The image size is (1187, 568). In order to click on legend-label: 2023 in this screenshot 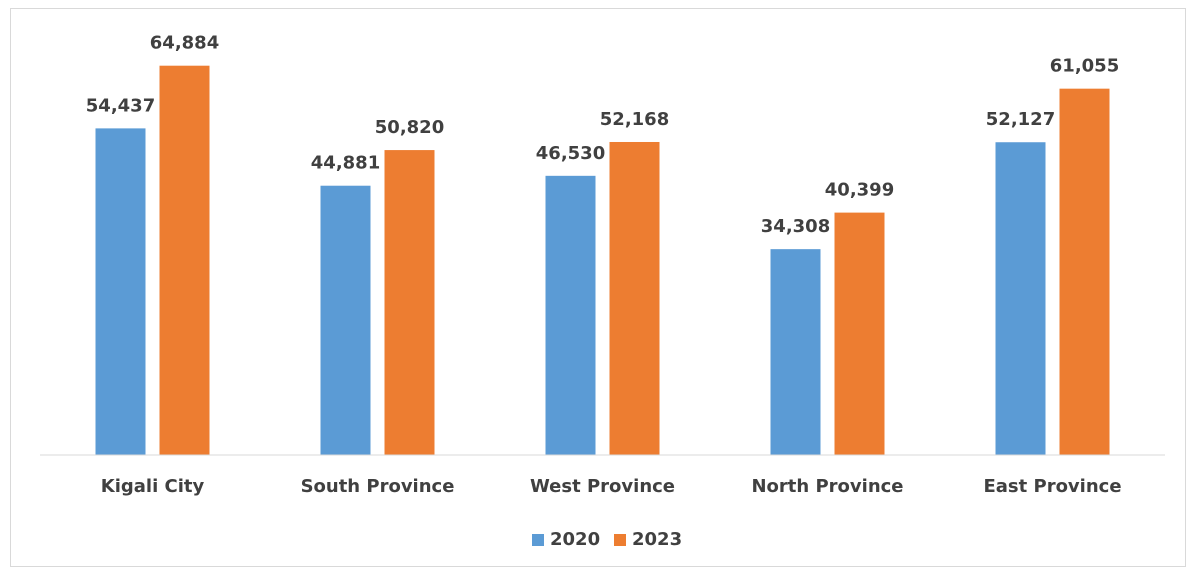, I will do `click(657, 539)`.